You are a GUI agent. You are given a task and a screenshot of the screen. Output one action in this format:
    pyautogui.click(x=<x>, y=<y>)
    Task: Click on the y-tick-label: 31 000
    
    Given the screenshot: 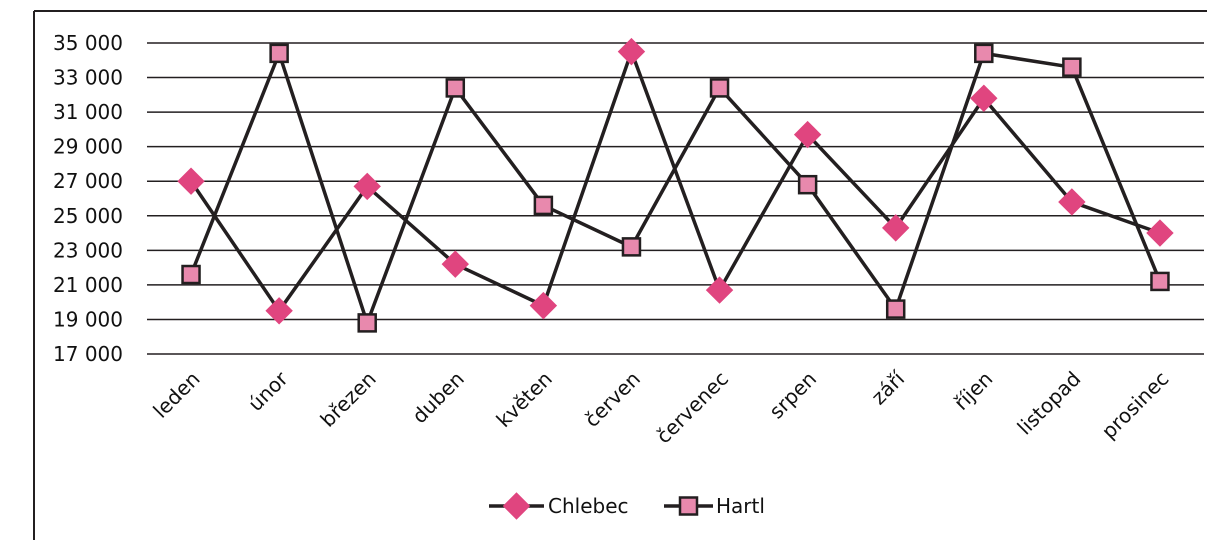 What is the action you would take?
    pyautogui.click(x=88, y=112)
    